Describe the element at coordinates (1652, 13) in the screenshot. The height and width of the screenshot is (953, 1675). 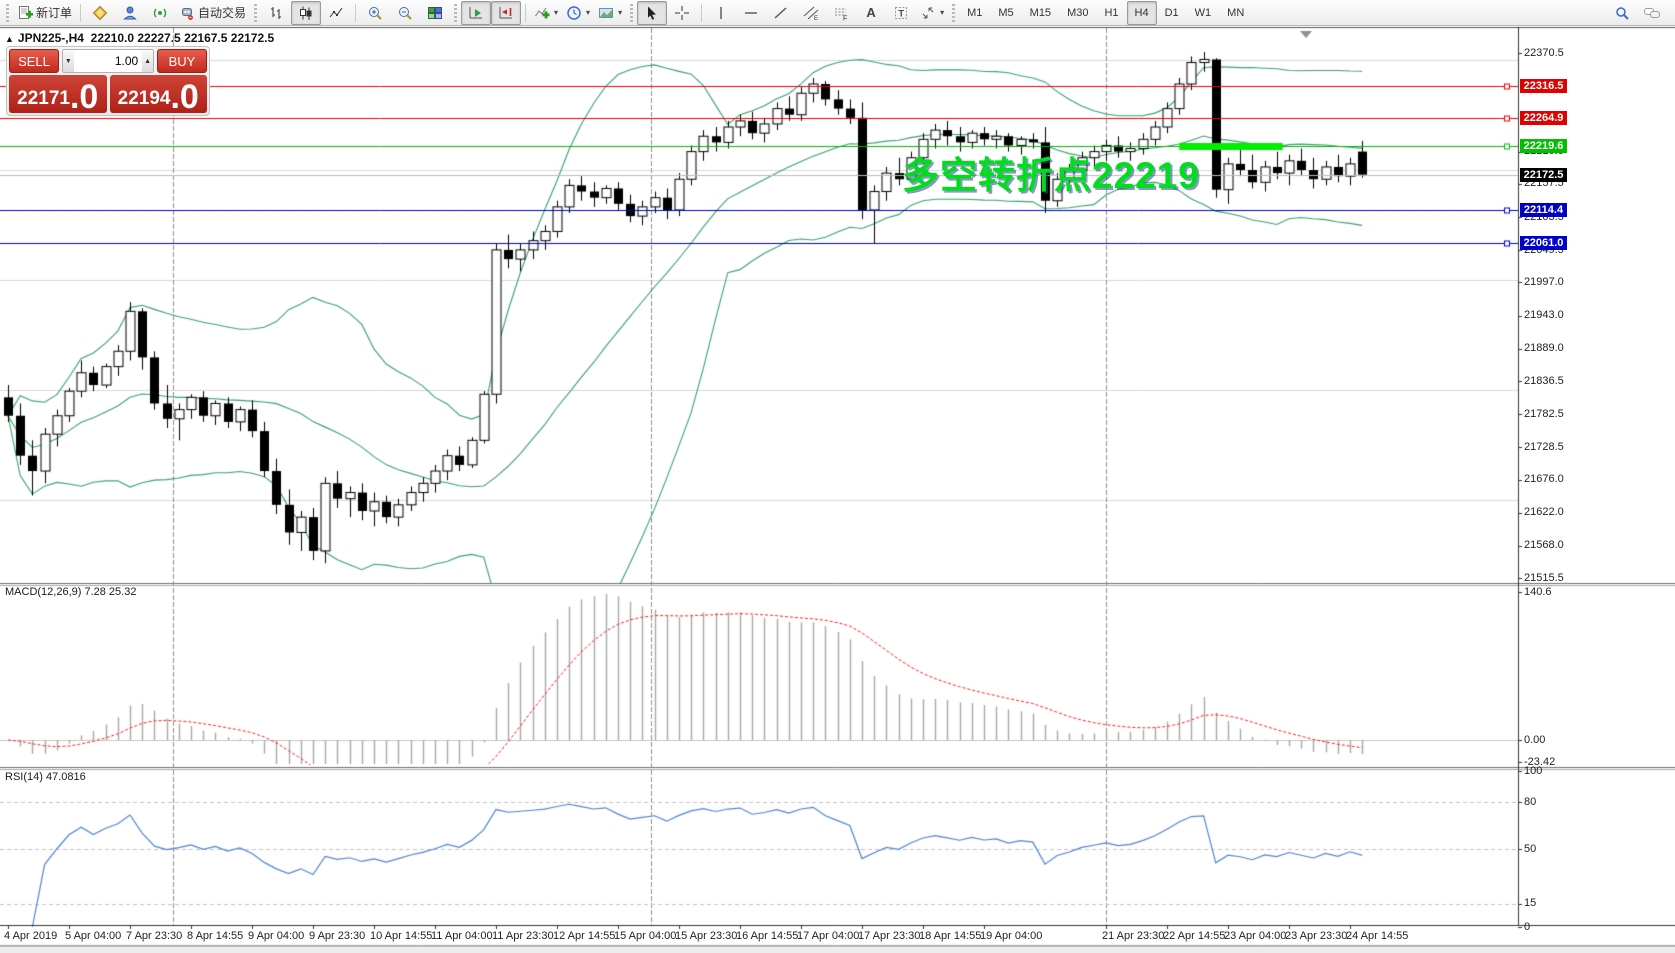
I see `chat-button` at that location.